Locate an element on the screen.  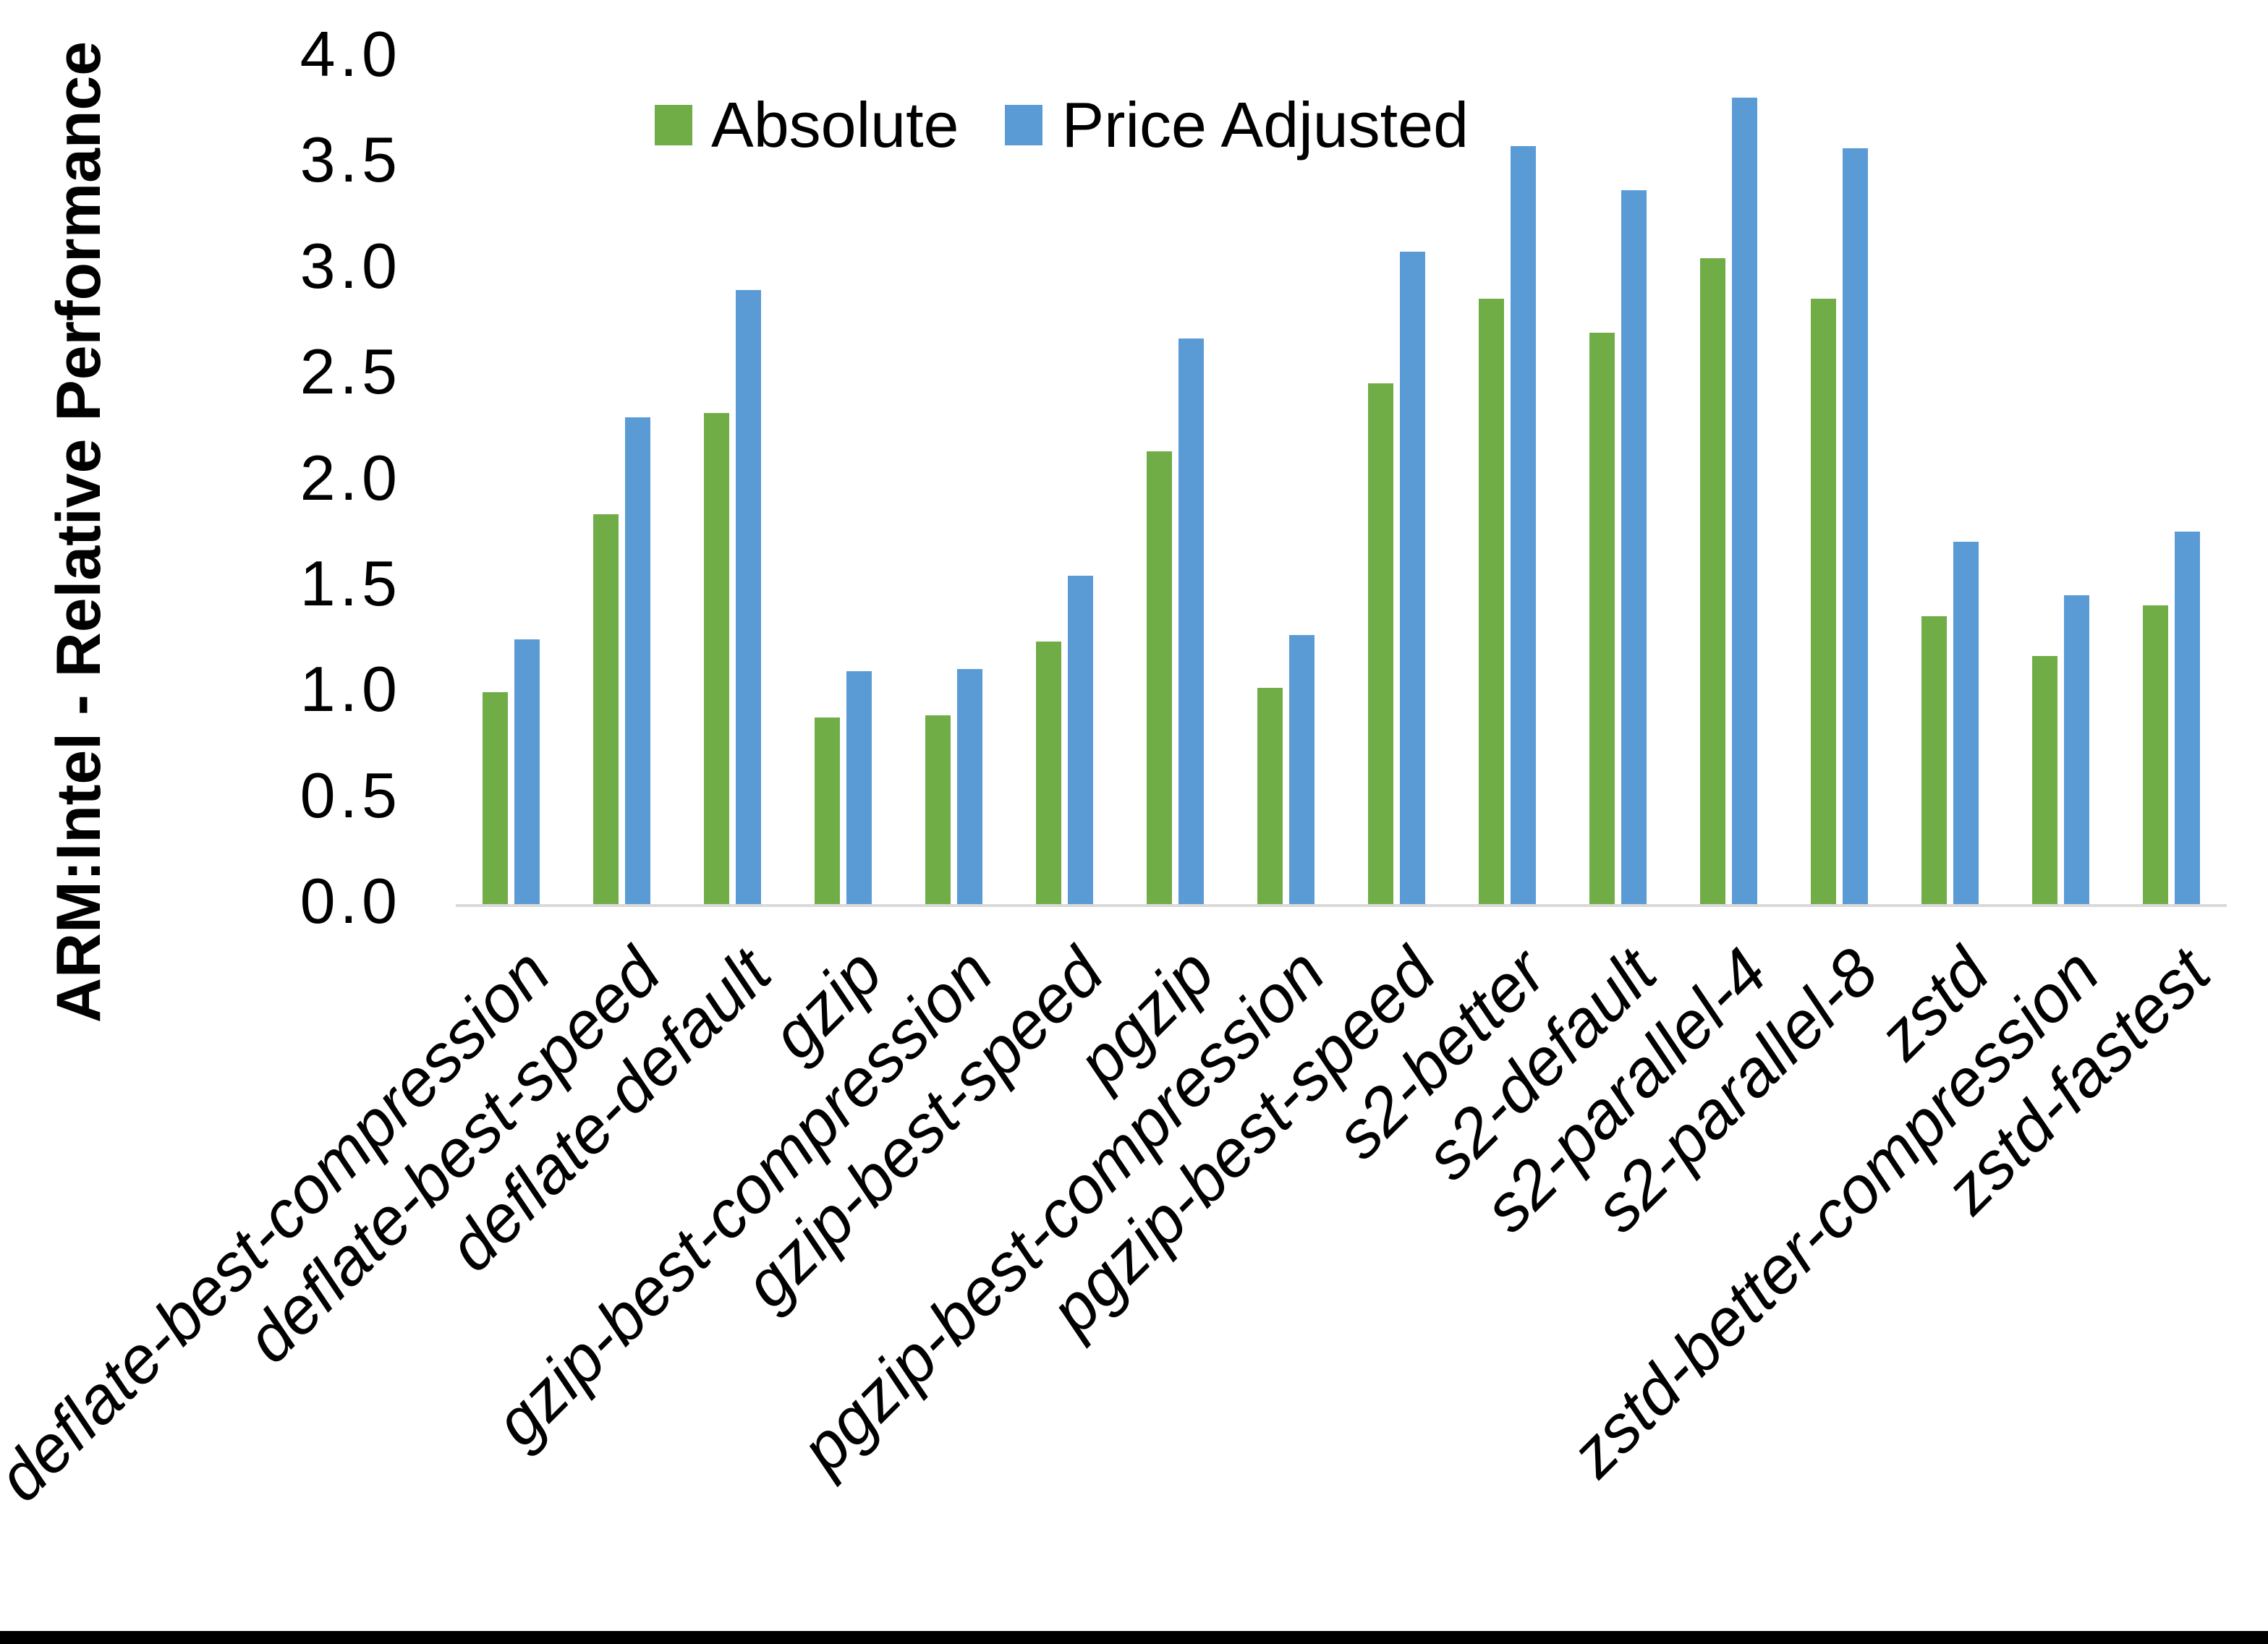
bar-group-pgzip-best-speed is located at coordinates (1396, 480).